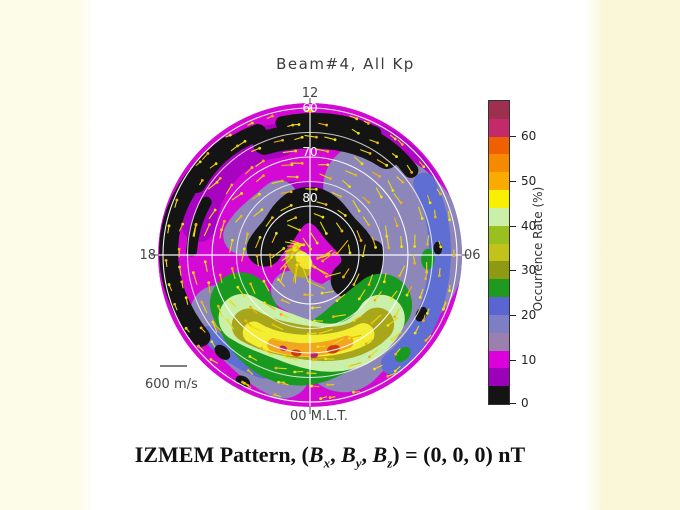 The width and height of the screenshot is (680, 510). Describe the element at coordinates (148, 255) in the screenshot. I see `mlt-label-18: 18` at that location.